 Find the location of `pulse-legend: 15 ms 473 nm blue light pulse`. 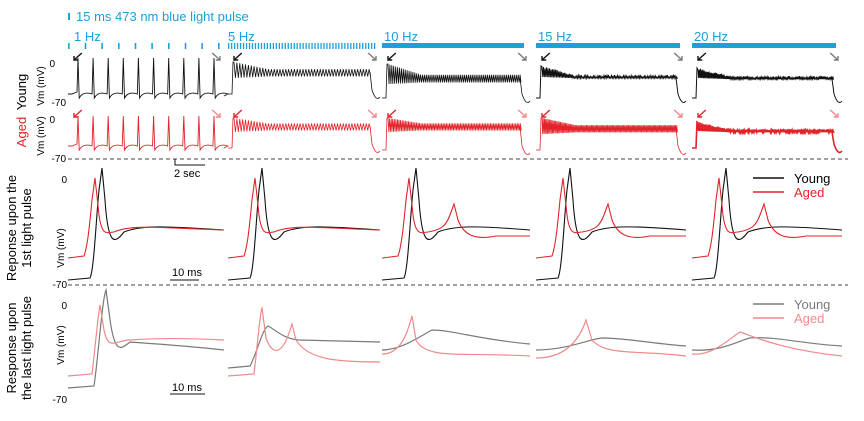

pulse-legend: 15 ms 473 nm blue light pulse is located at coordinates (158, 16).